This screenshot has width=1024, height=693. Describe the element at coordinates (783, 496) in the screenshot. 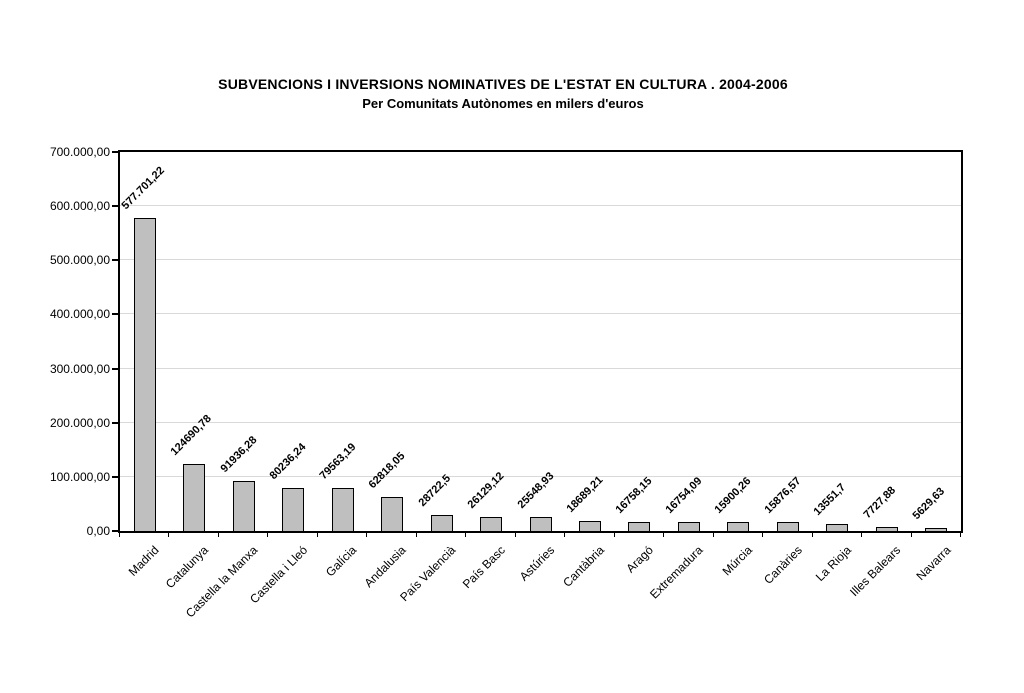

I see `bar-value-label: 15876,57` at that location.